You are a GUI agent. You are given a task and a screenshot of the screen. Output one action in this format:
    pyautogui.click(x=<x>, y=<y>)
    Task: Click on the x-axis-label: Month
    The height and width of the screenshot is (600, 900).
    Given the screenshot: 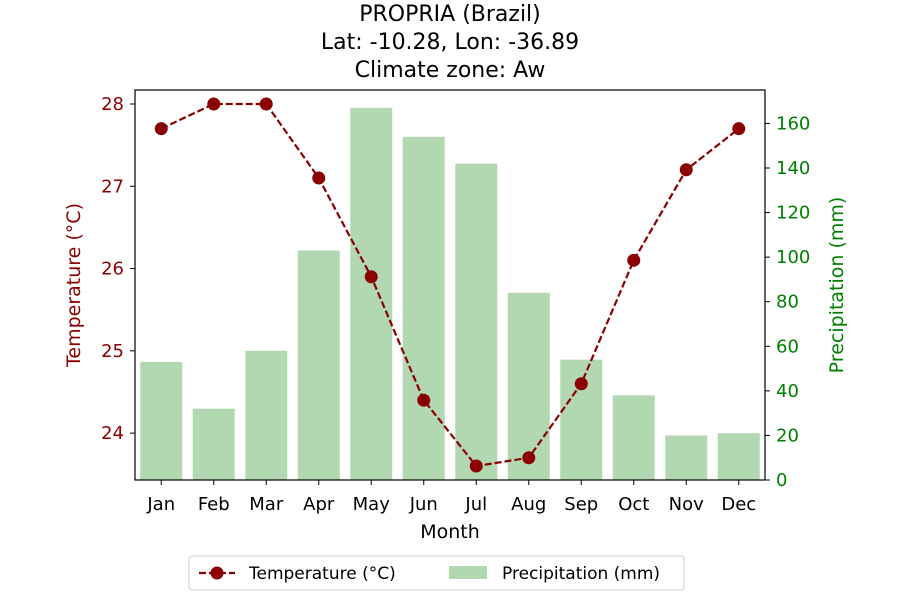 What is the action you would take?
    pyautogui.click(x=450, y=532)
    